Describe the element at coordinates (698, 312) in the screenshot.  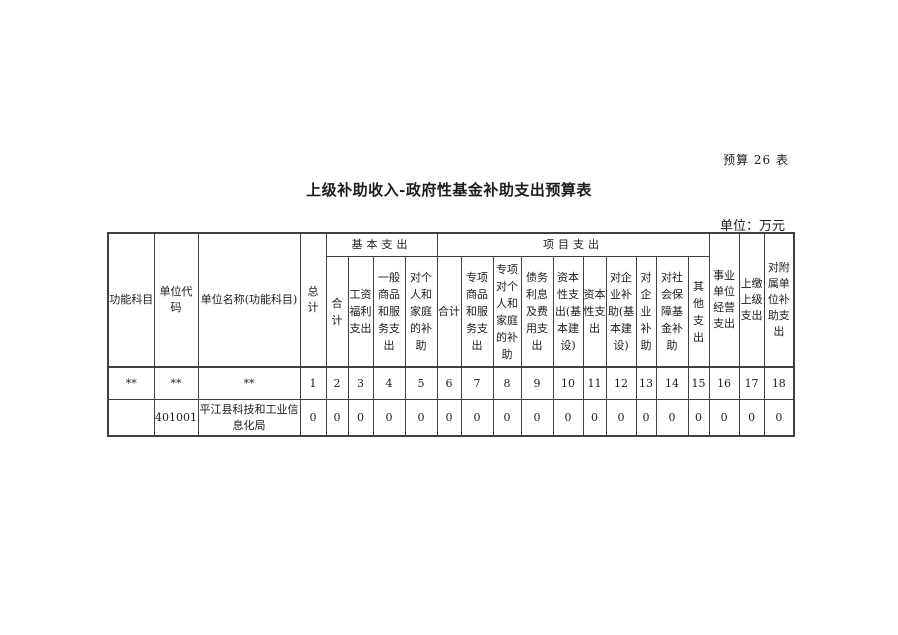
I see `subheader-other-expenditure: 其 他 支 出` at that location.